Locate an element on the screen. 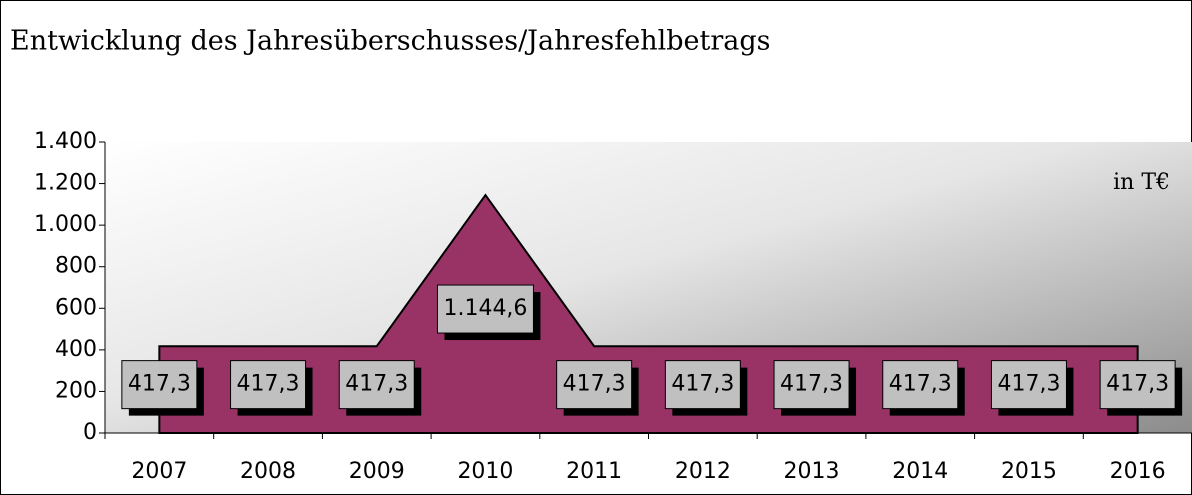  y-tick-label: 800 is located at coordinates (76, 266).